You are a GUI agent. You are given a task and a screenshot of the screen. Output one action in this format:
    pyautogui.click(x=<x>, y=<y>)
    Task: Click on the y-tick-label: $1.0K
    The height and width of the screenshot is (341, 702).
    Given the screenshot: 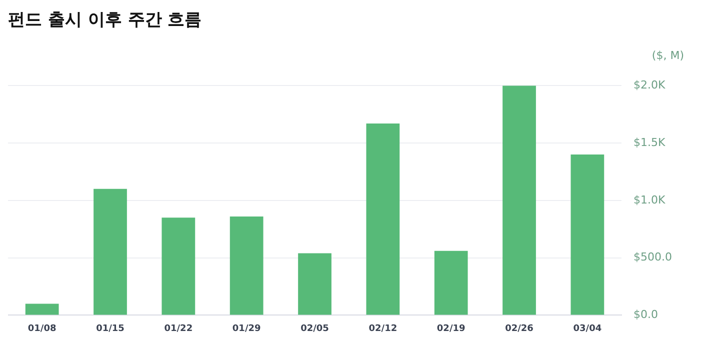 What is the action you would take?
    pyautogui.click(x=650, y=199)
    